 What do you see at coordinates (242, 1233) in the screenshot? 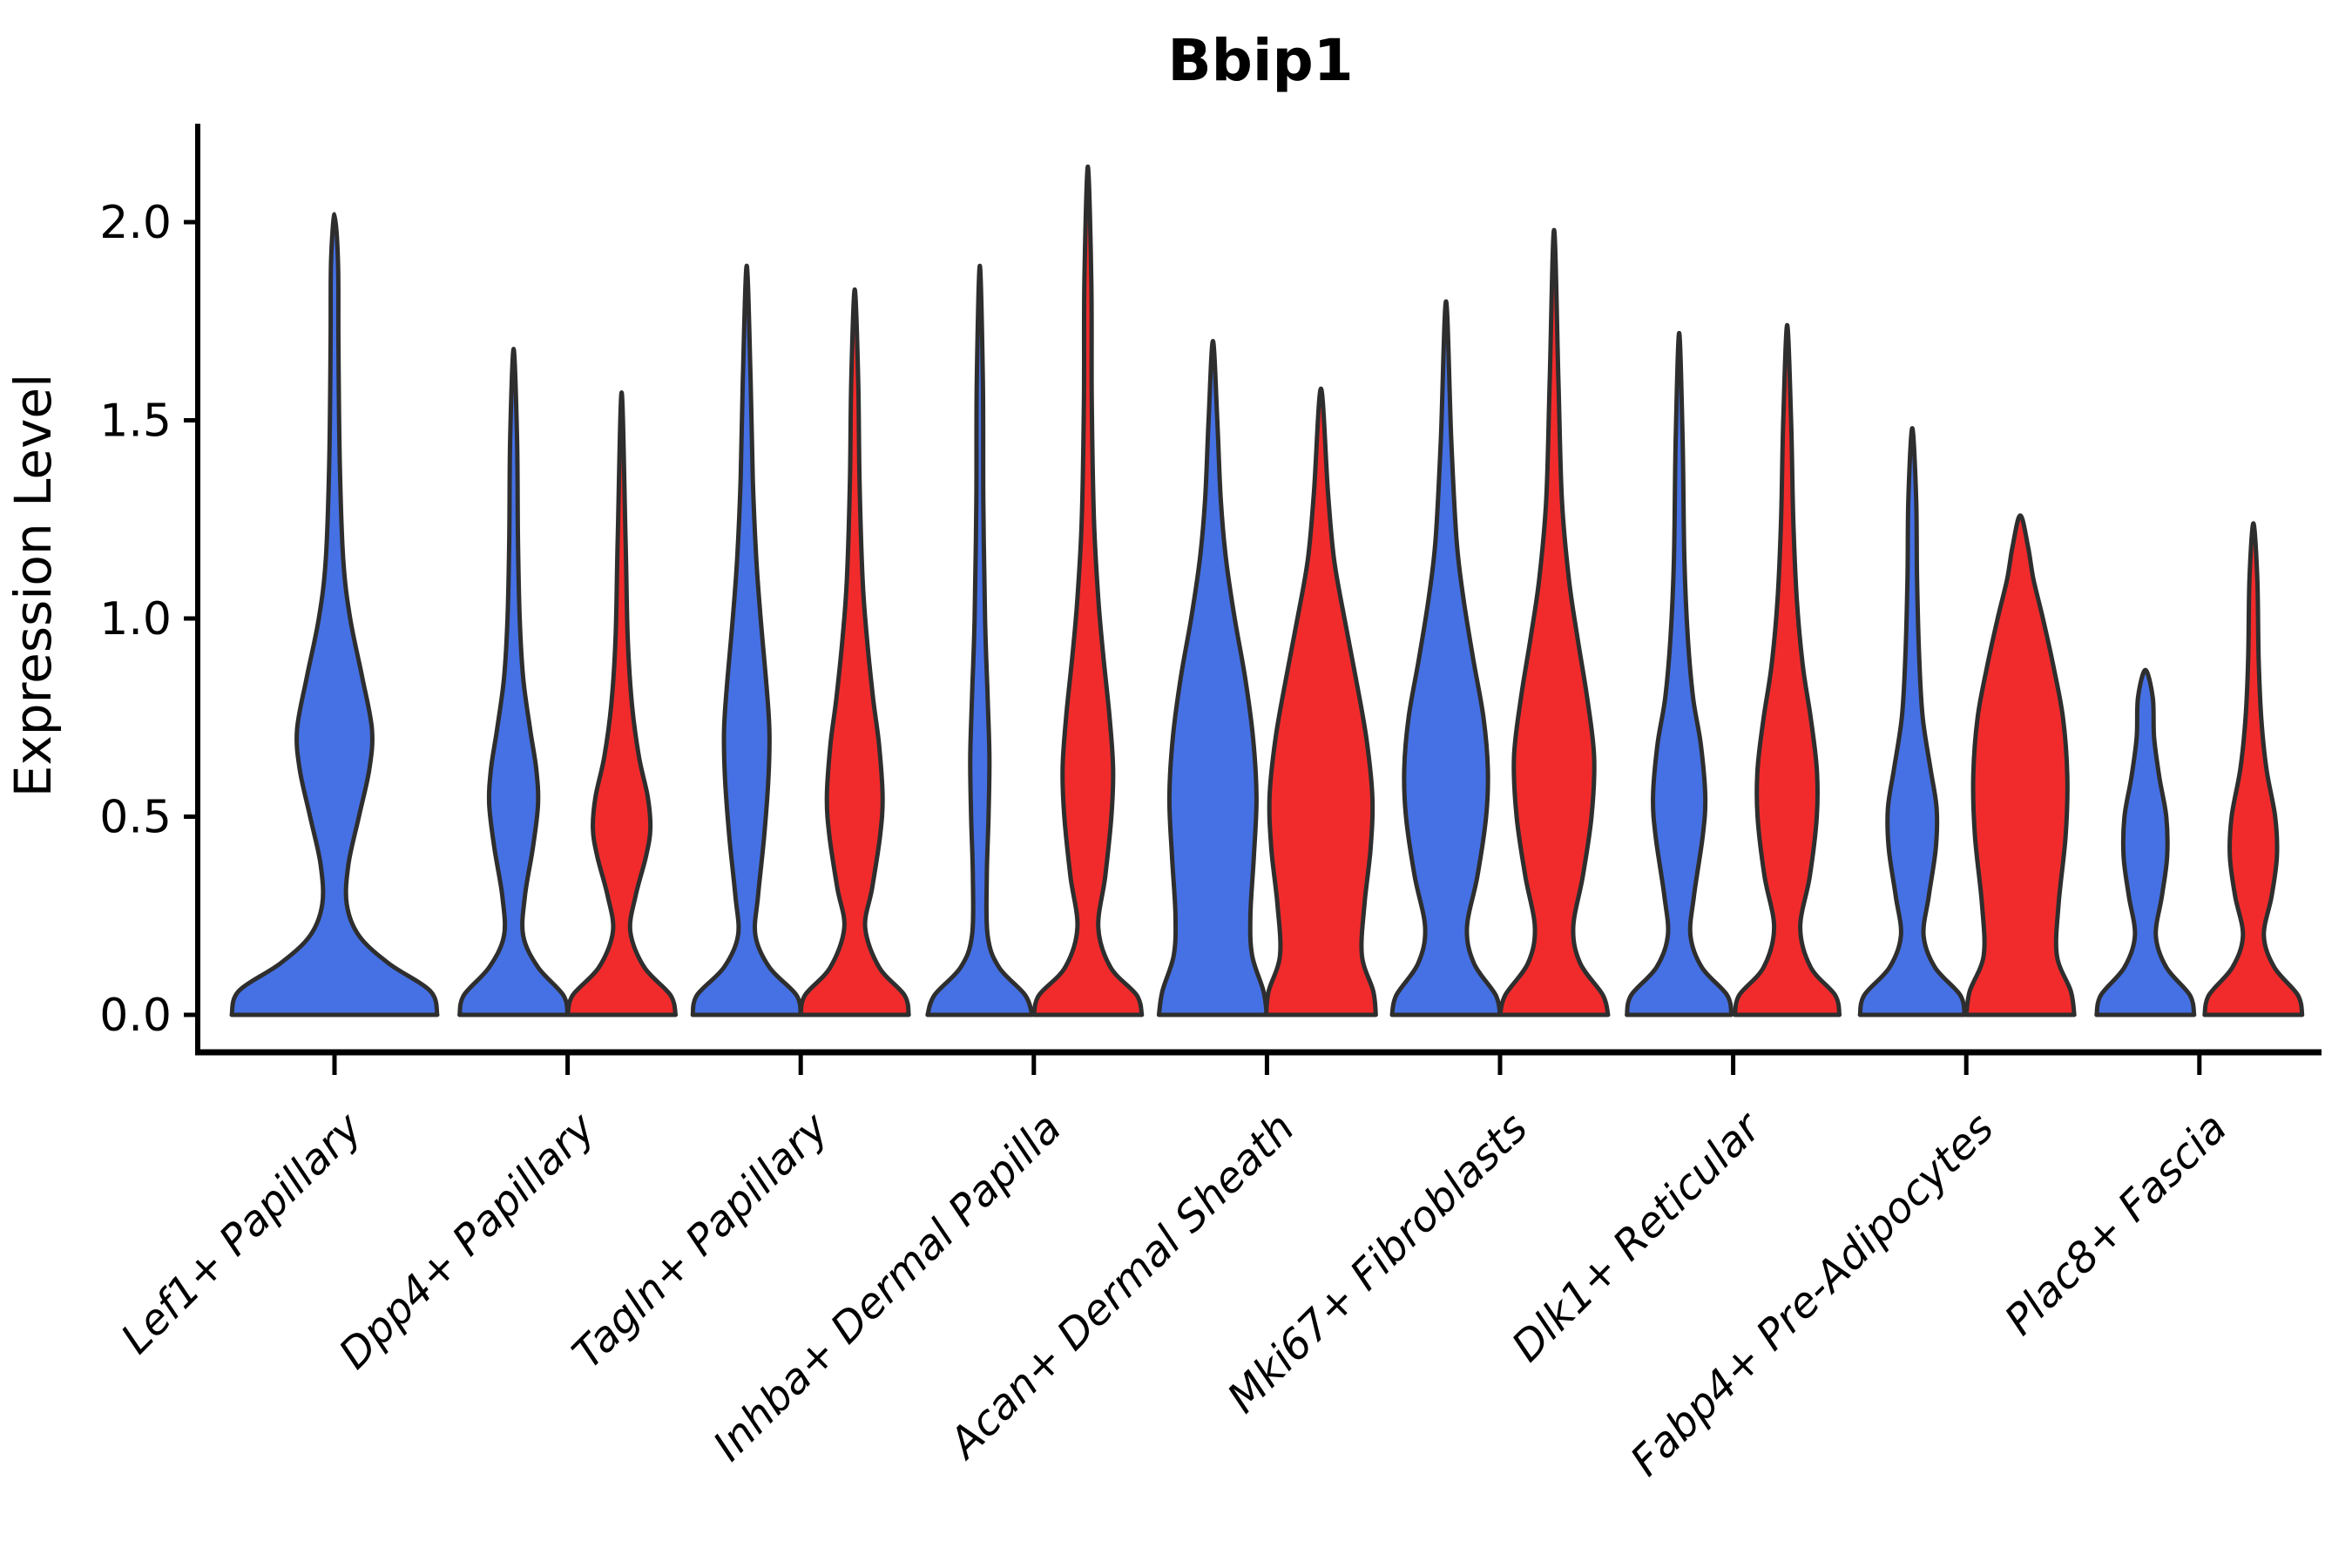
I see `x-tick-label: Lef1+ Papillary` at bounding box center [242, 1233].